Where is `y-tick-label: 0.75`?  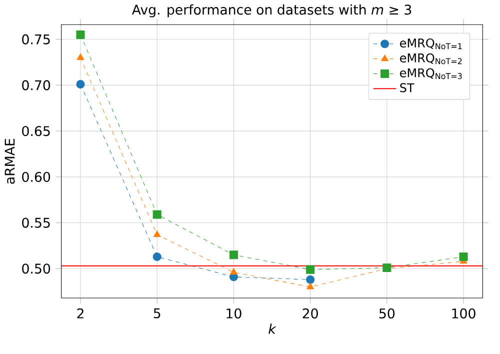 y-tick-label: 0.75 is located at coordinates (36, 39).